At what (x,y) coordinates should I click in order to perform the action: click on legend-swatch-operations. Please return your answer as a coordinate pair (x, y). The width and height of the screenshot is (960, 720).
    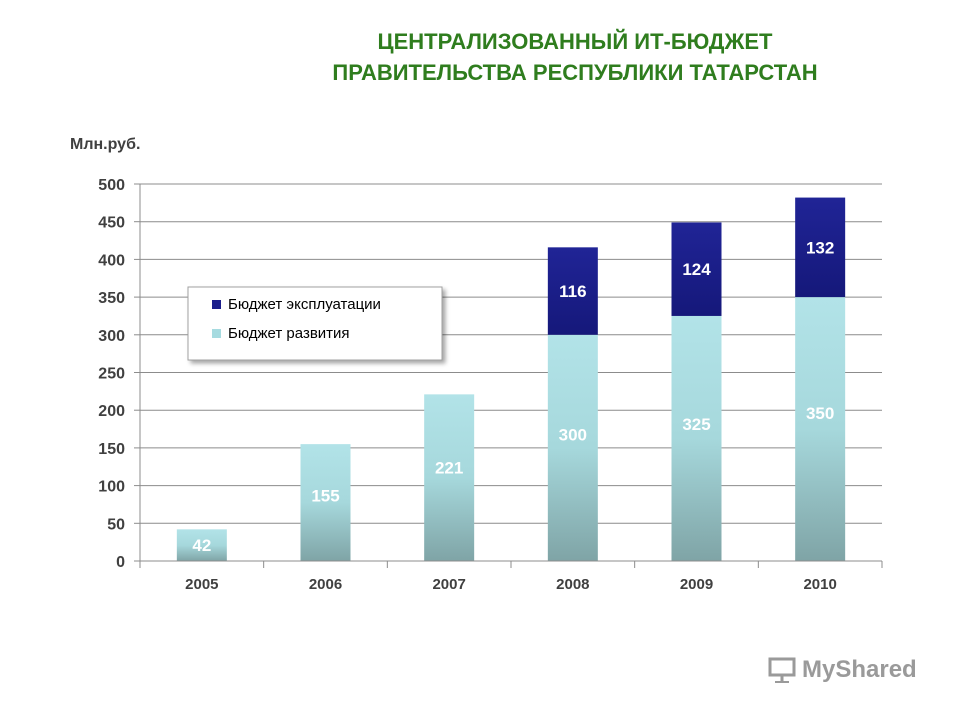
    Looking at the image, I should click on (216, 304).